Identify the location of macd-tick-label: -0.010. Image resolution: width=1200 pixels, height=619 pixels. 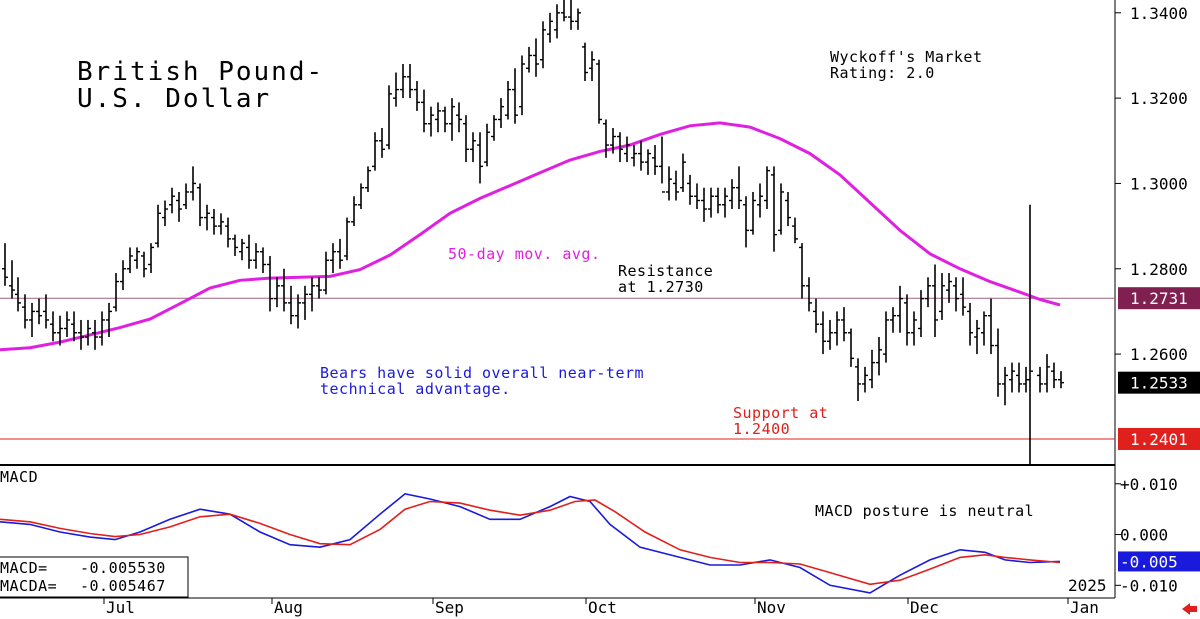
(1149, 585).